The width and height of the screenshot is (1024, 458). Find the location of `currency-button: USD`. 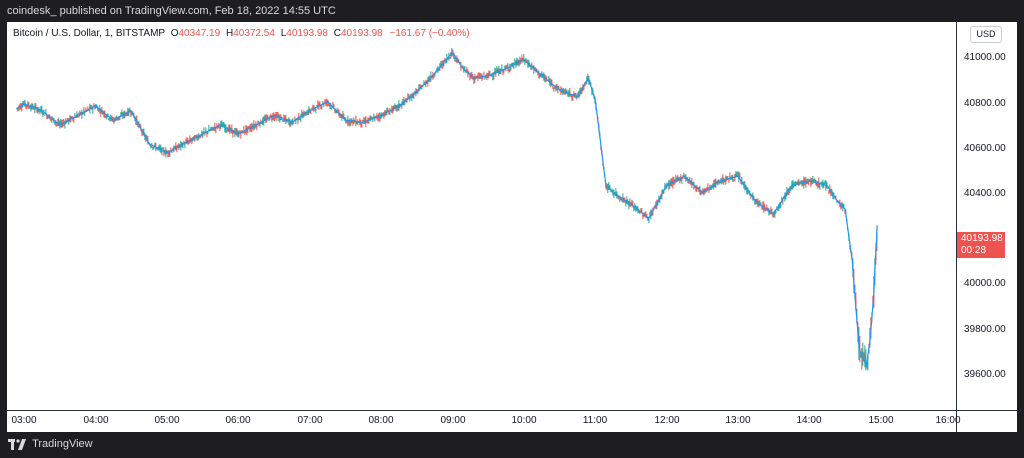

currency-button: USD is located at coordinates (986, 34).